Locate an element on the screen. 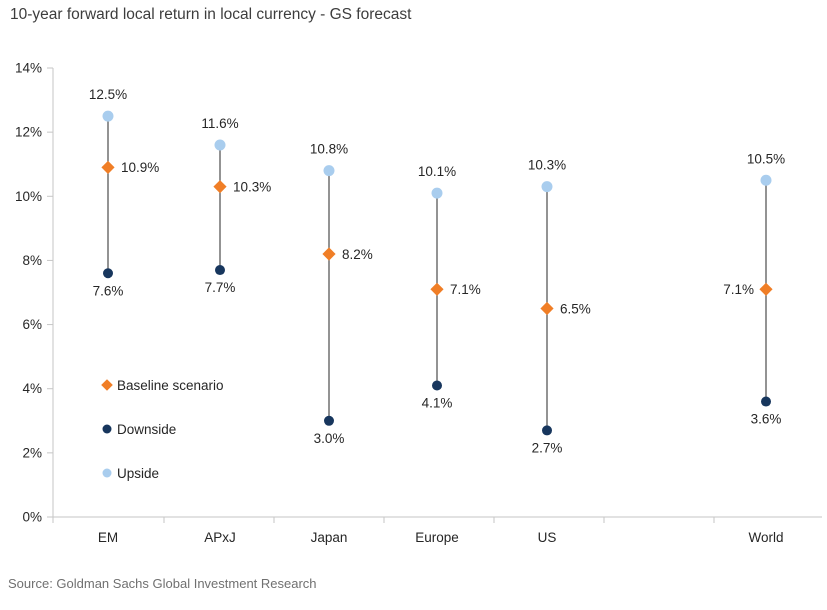 This screenshot has width=827, height=610. y-axis-tick-label: 10% is located at coordinates (28, 196).